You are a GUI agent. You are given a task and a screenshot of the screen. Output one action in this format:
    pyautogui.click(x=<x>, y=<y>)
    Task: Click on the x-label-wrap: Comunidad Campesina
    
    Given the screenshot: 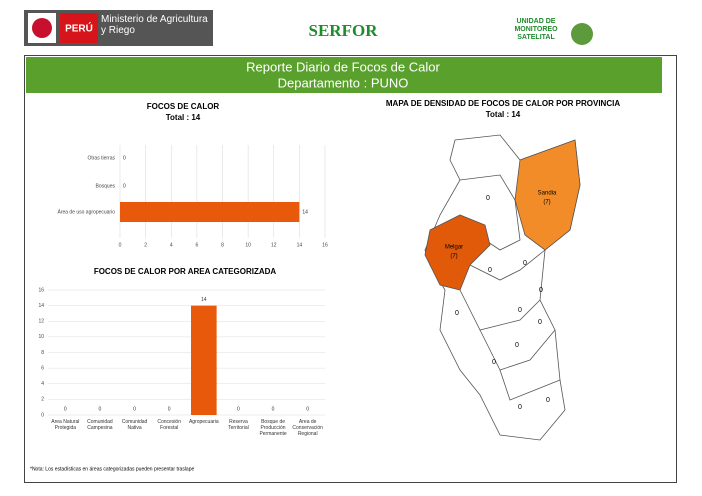 What is the action you would take?
    pyautogui.click(x=100, y=425)
    